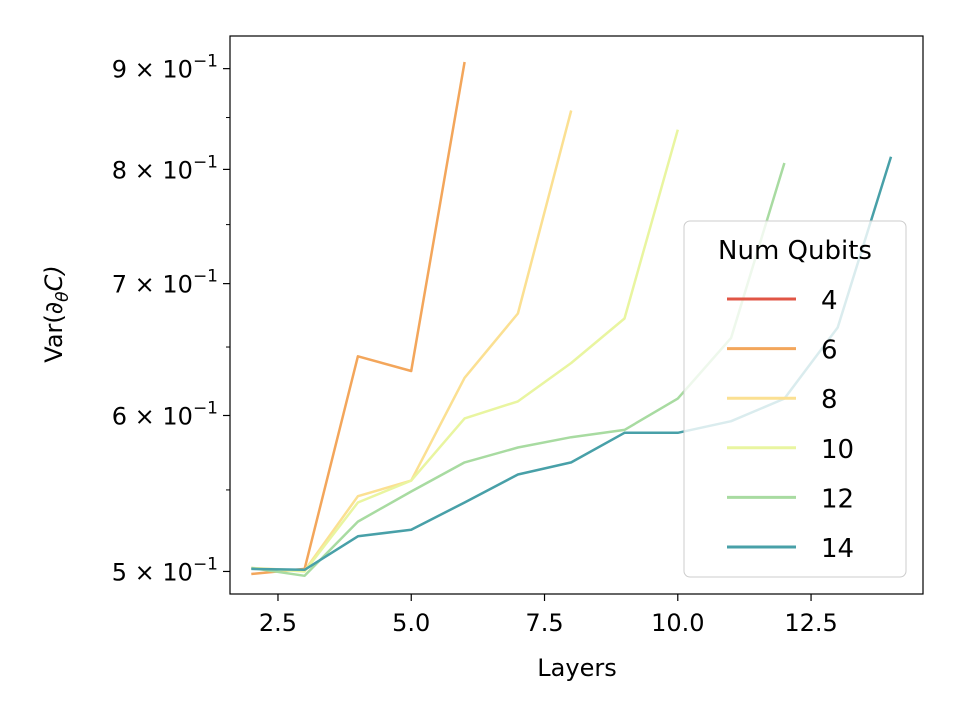  Describe the element at coordinates (829, 400) in the screenshot. I see `legend-label-8: 8` at that location.